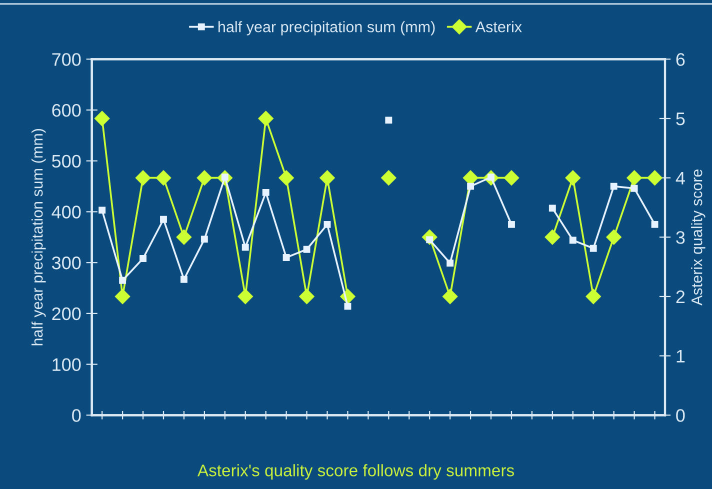 The height and width of the screenshot is (489, 712). Describe the element at coordinates (680, 59) in the screenshot. I see `y2-tick-label: 6` at that location.